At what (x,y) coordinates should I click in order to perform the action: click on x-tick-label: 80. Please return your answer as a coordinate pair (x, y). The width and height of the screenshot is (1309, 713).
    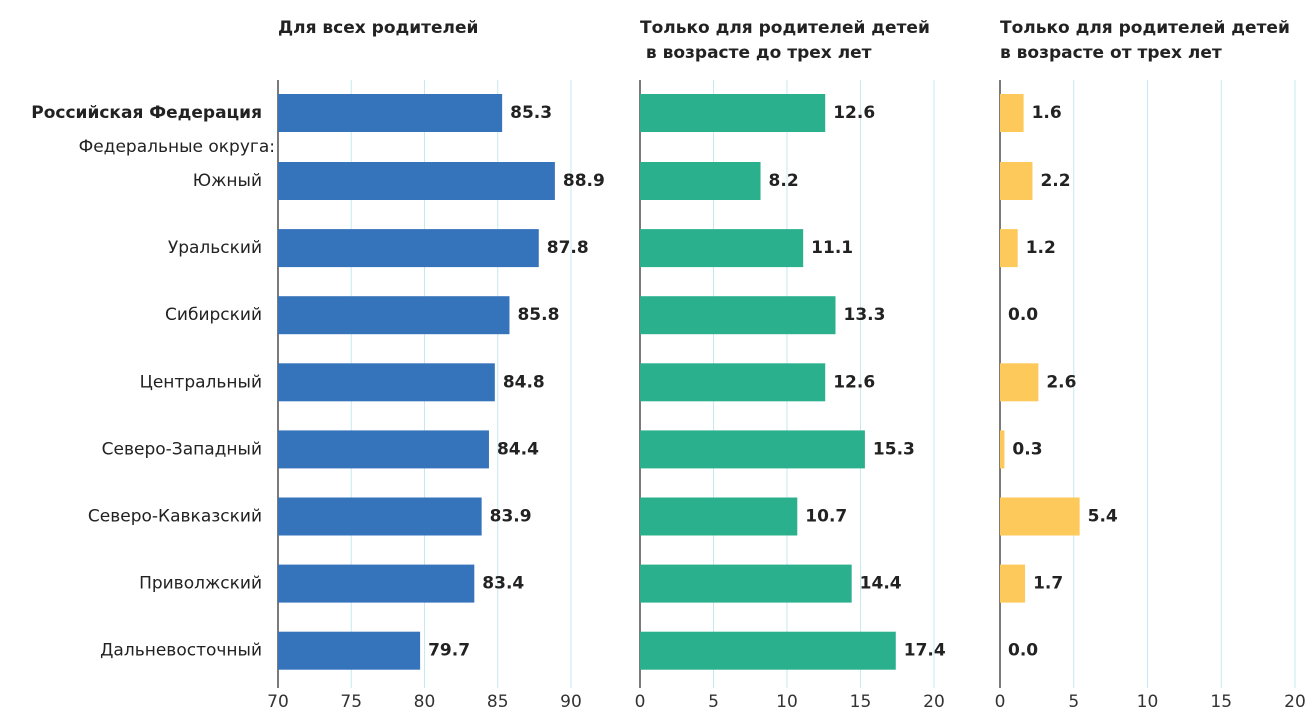
    Looking at the image, I should click on (425, 702).